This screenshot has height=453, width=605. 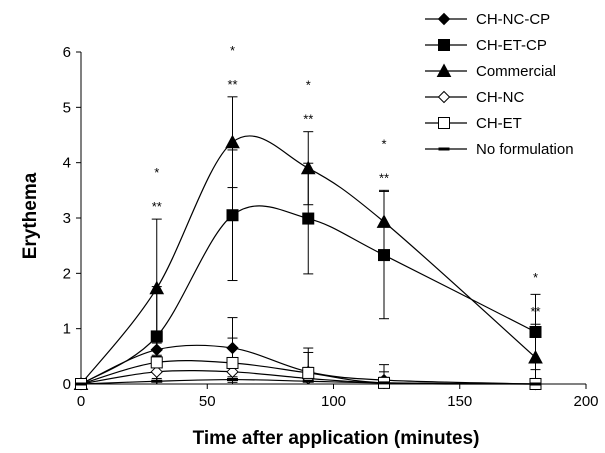 I want to click on legend-label-no-formulation: No formulation, so click(x=525, y=149).